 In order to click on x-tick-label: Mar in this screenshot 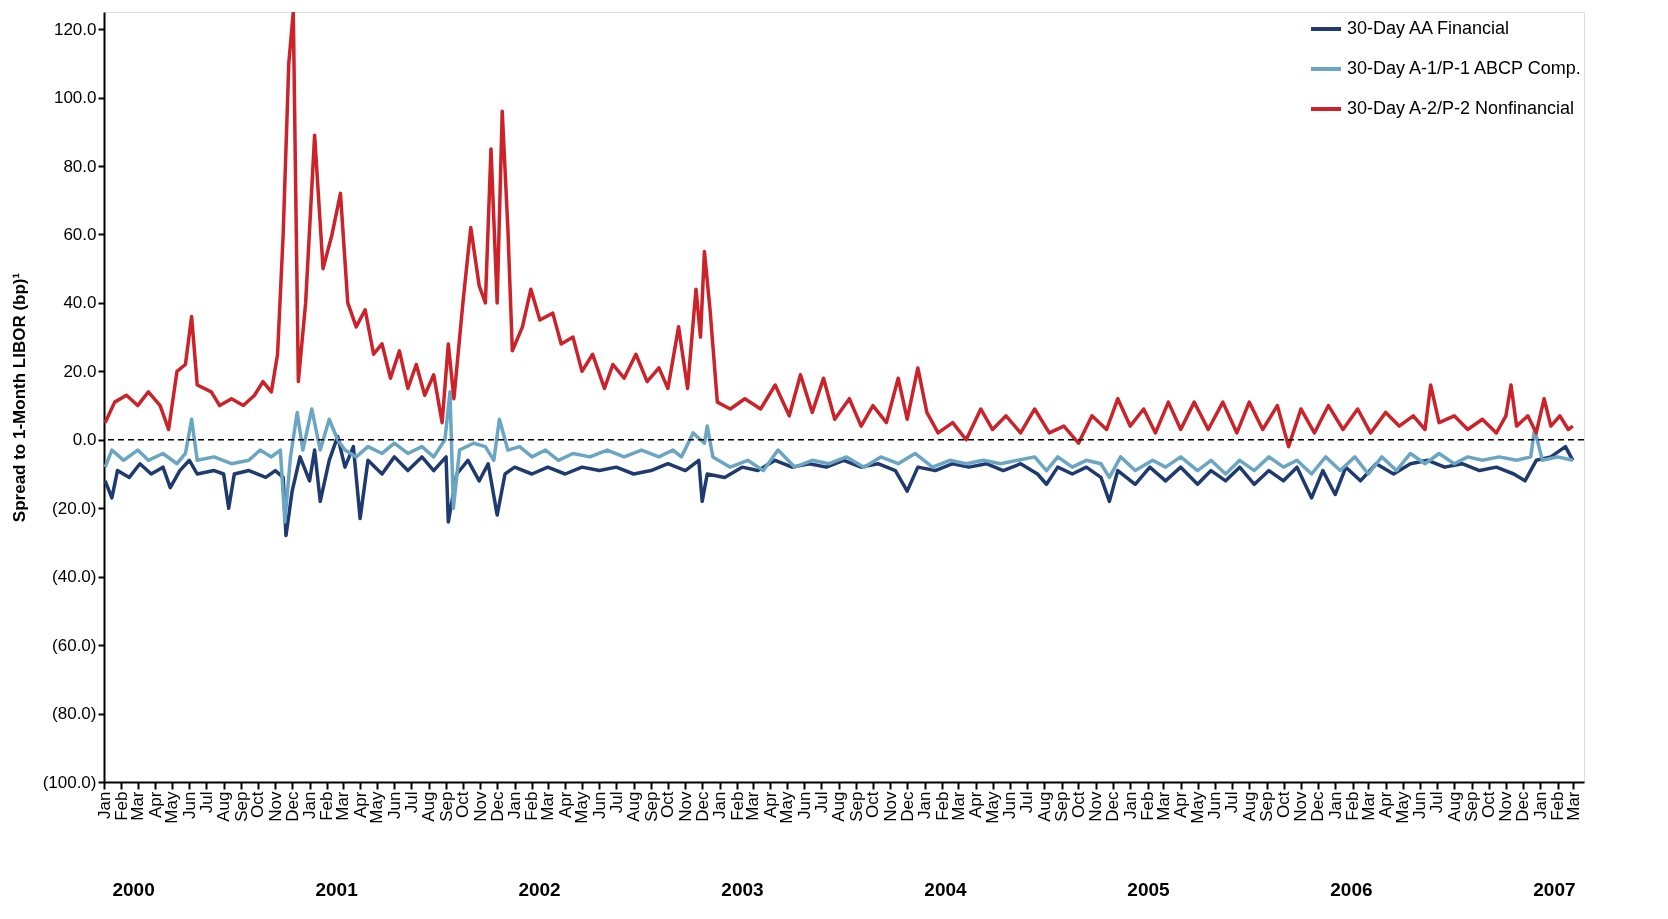, I will do `click(138, 806)`.